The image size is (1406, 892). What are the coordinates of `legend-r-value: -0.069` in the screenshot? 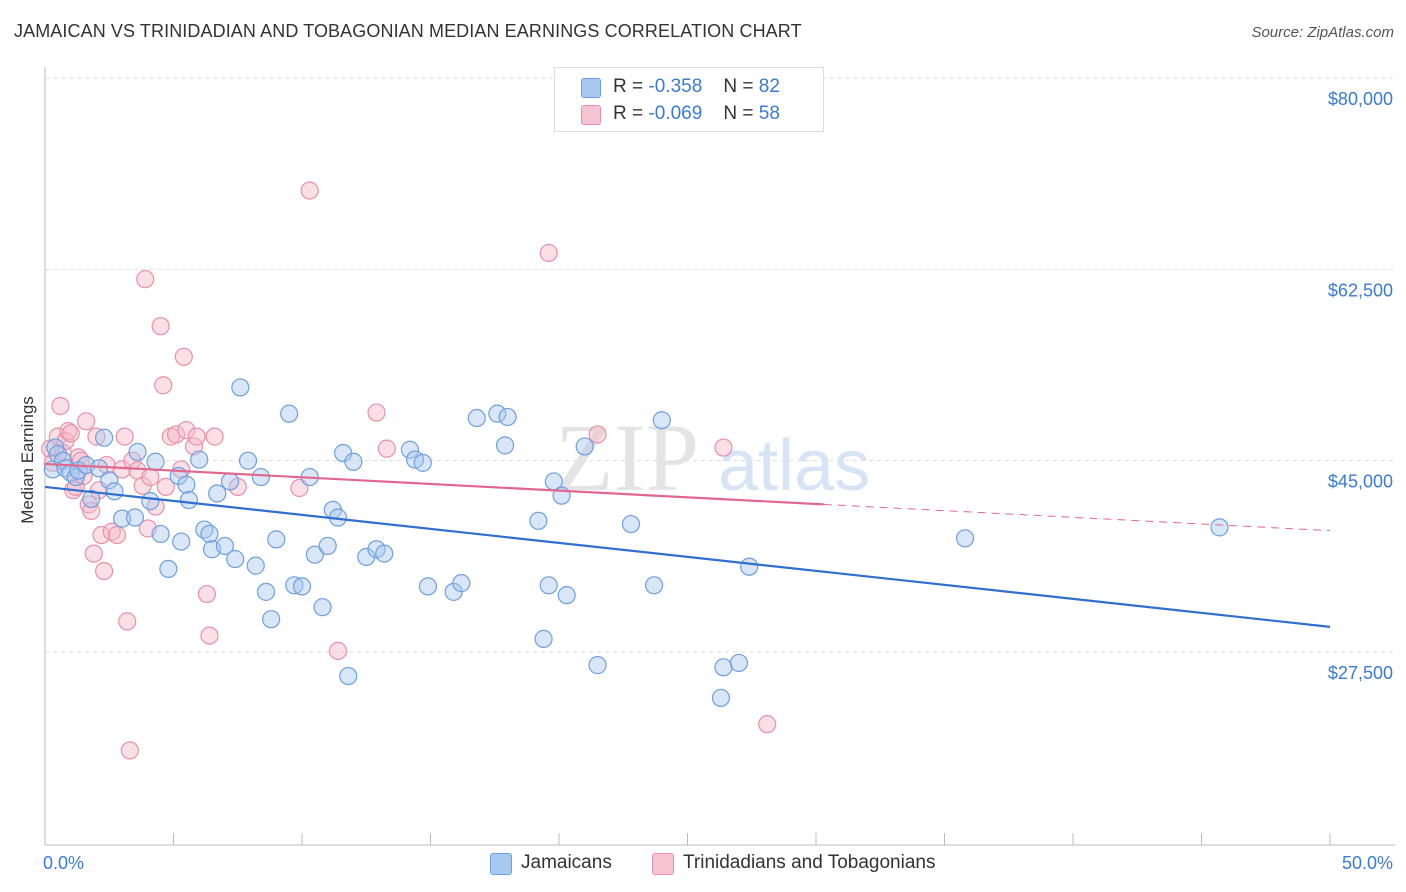 It's located at (675, 113).